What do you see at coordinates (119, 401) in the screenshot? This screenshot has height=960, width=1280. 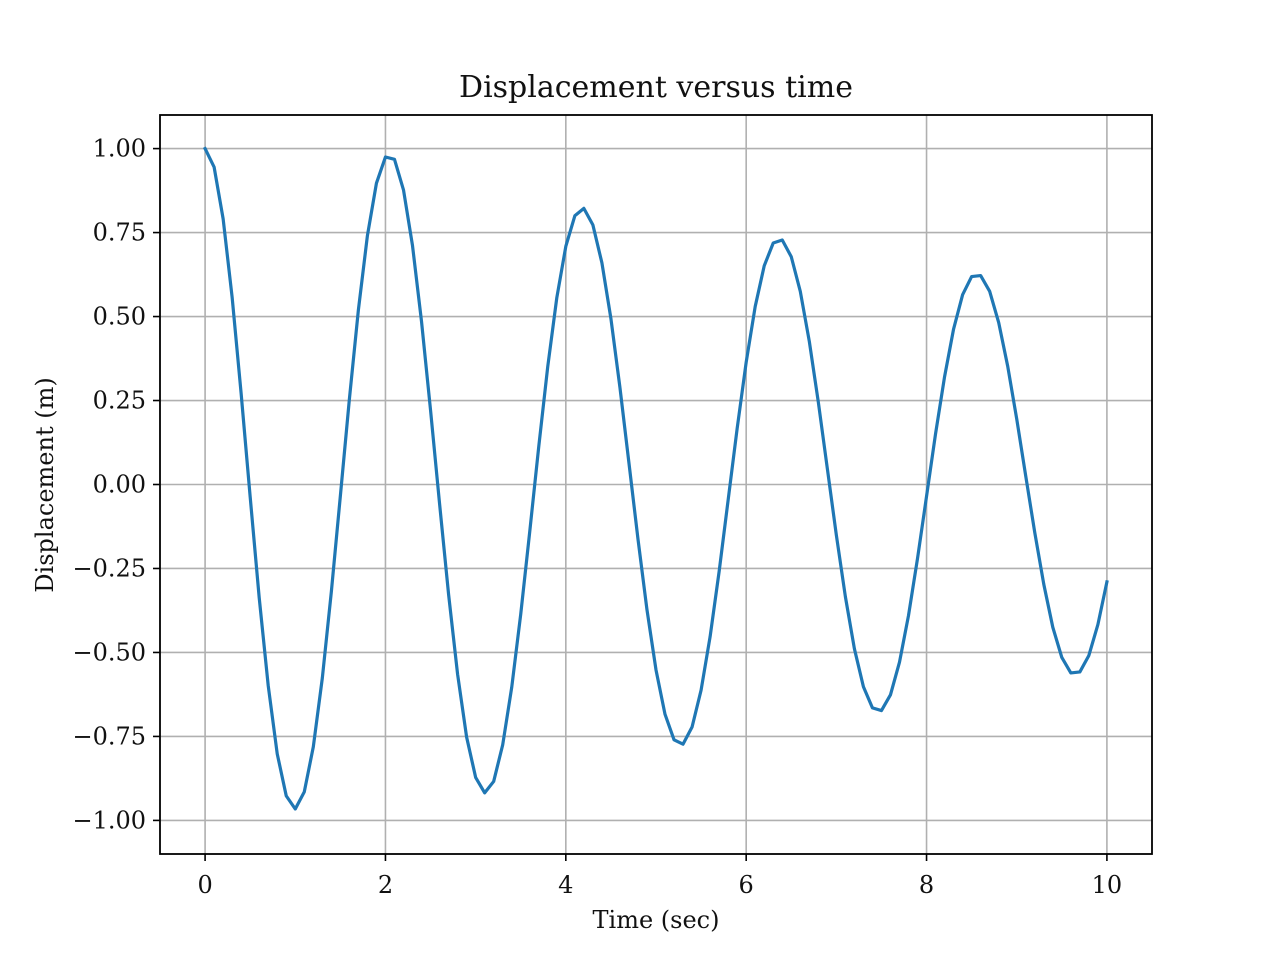 I see `y-tick-label: 0.25` at bounding box center [119, 401].